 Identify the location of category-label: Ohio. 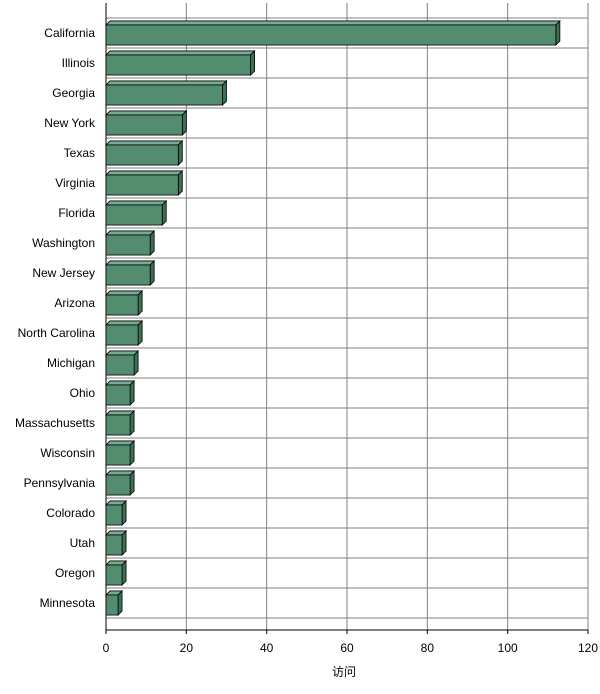
(83, 393).